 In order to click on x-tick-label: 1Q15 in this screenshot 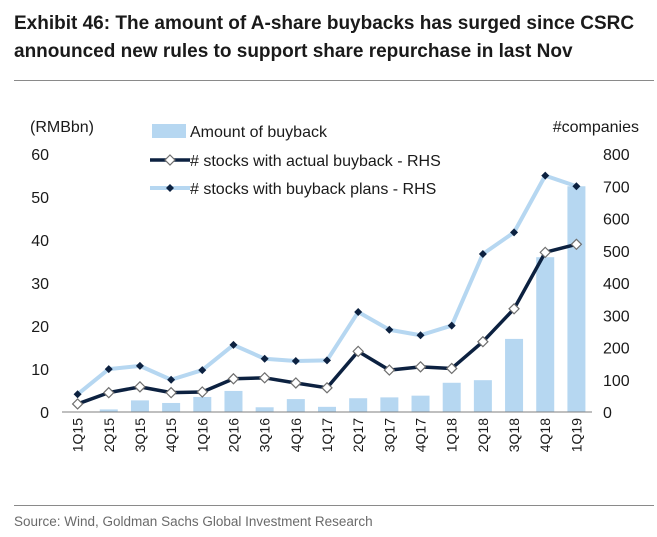, I will do `click(78, 435)`.